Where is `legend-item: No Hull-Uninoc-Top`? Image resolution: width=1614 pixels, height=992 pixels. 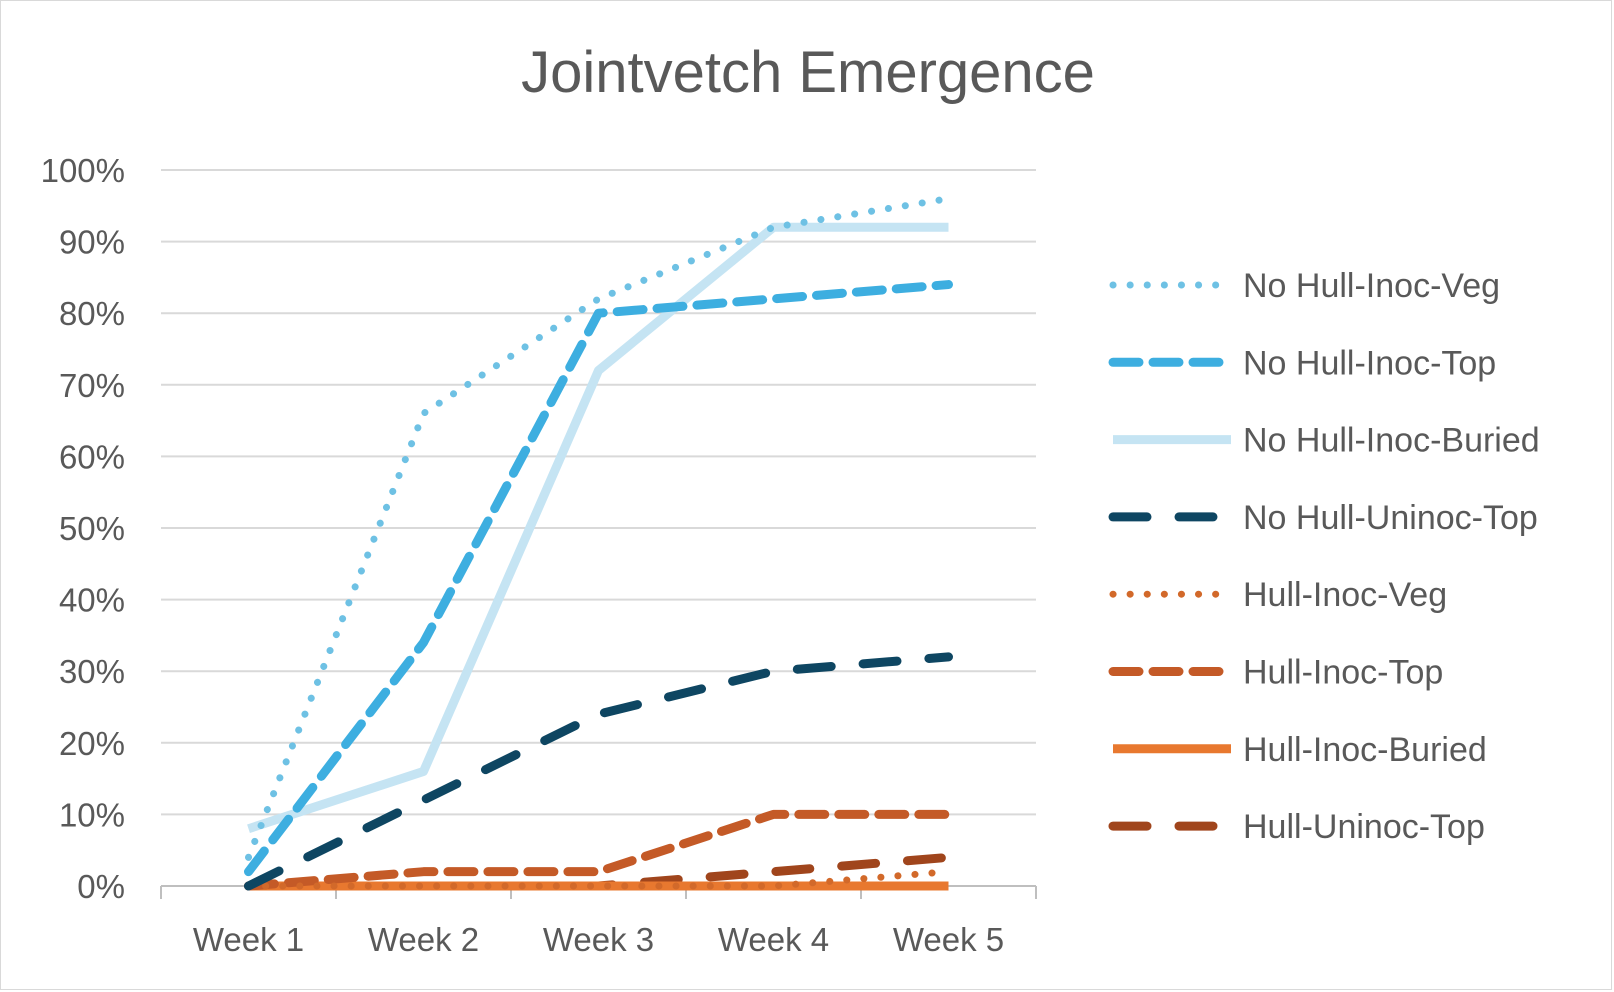 legend-item: No Hull-Uninoc-Top is located at coordinates (1323, 518).